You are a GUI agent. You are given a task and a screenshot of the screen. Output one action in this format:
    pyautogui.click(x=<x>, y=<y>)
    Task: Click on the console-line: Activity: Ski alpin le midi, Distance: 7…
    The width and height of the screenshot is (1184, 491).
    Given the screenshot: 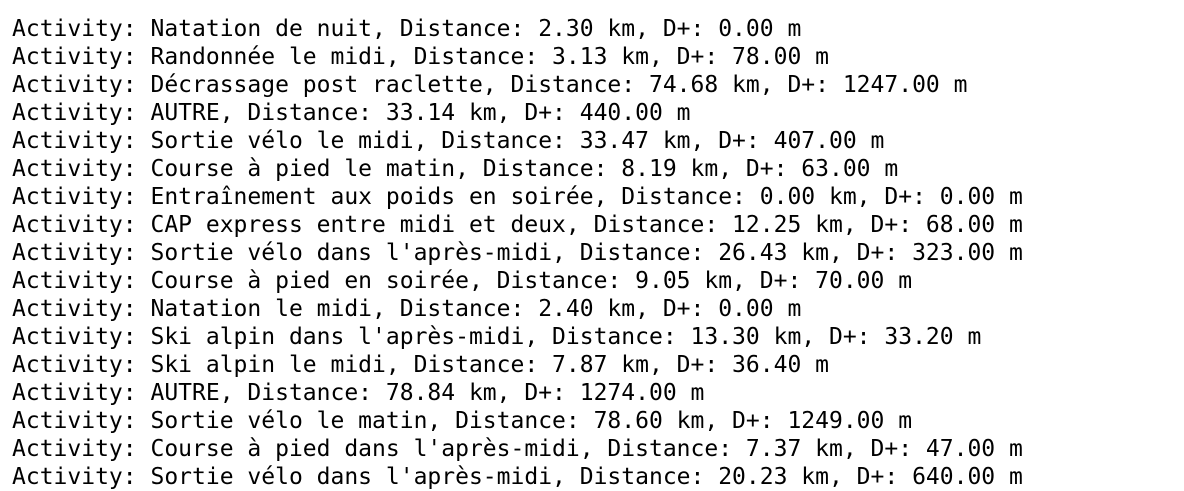 What is the action you would take?
    pyautogui.click(x=420, y=365)
    